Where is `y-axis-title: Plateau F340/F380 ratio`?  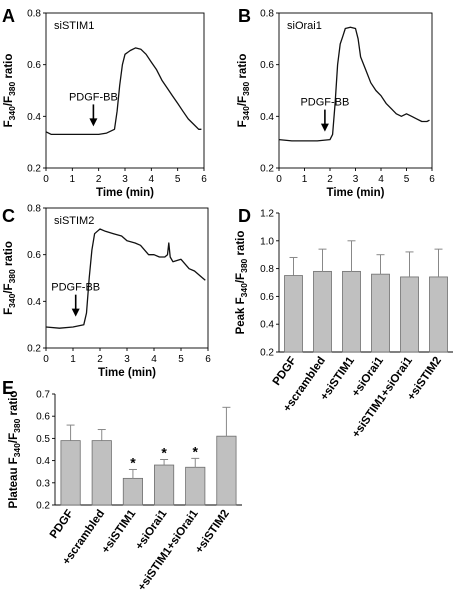 y-axis-title: Plateau F340/F380 ratio is located at coordinates (15, 450).